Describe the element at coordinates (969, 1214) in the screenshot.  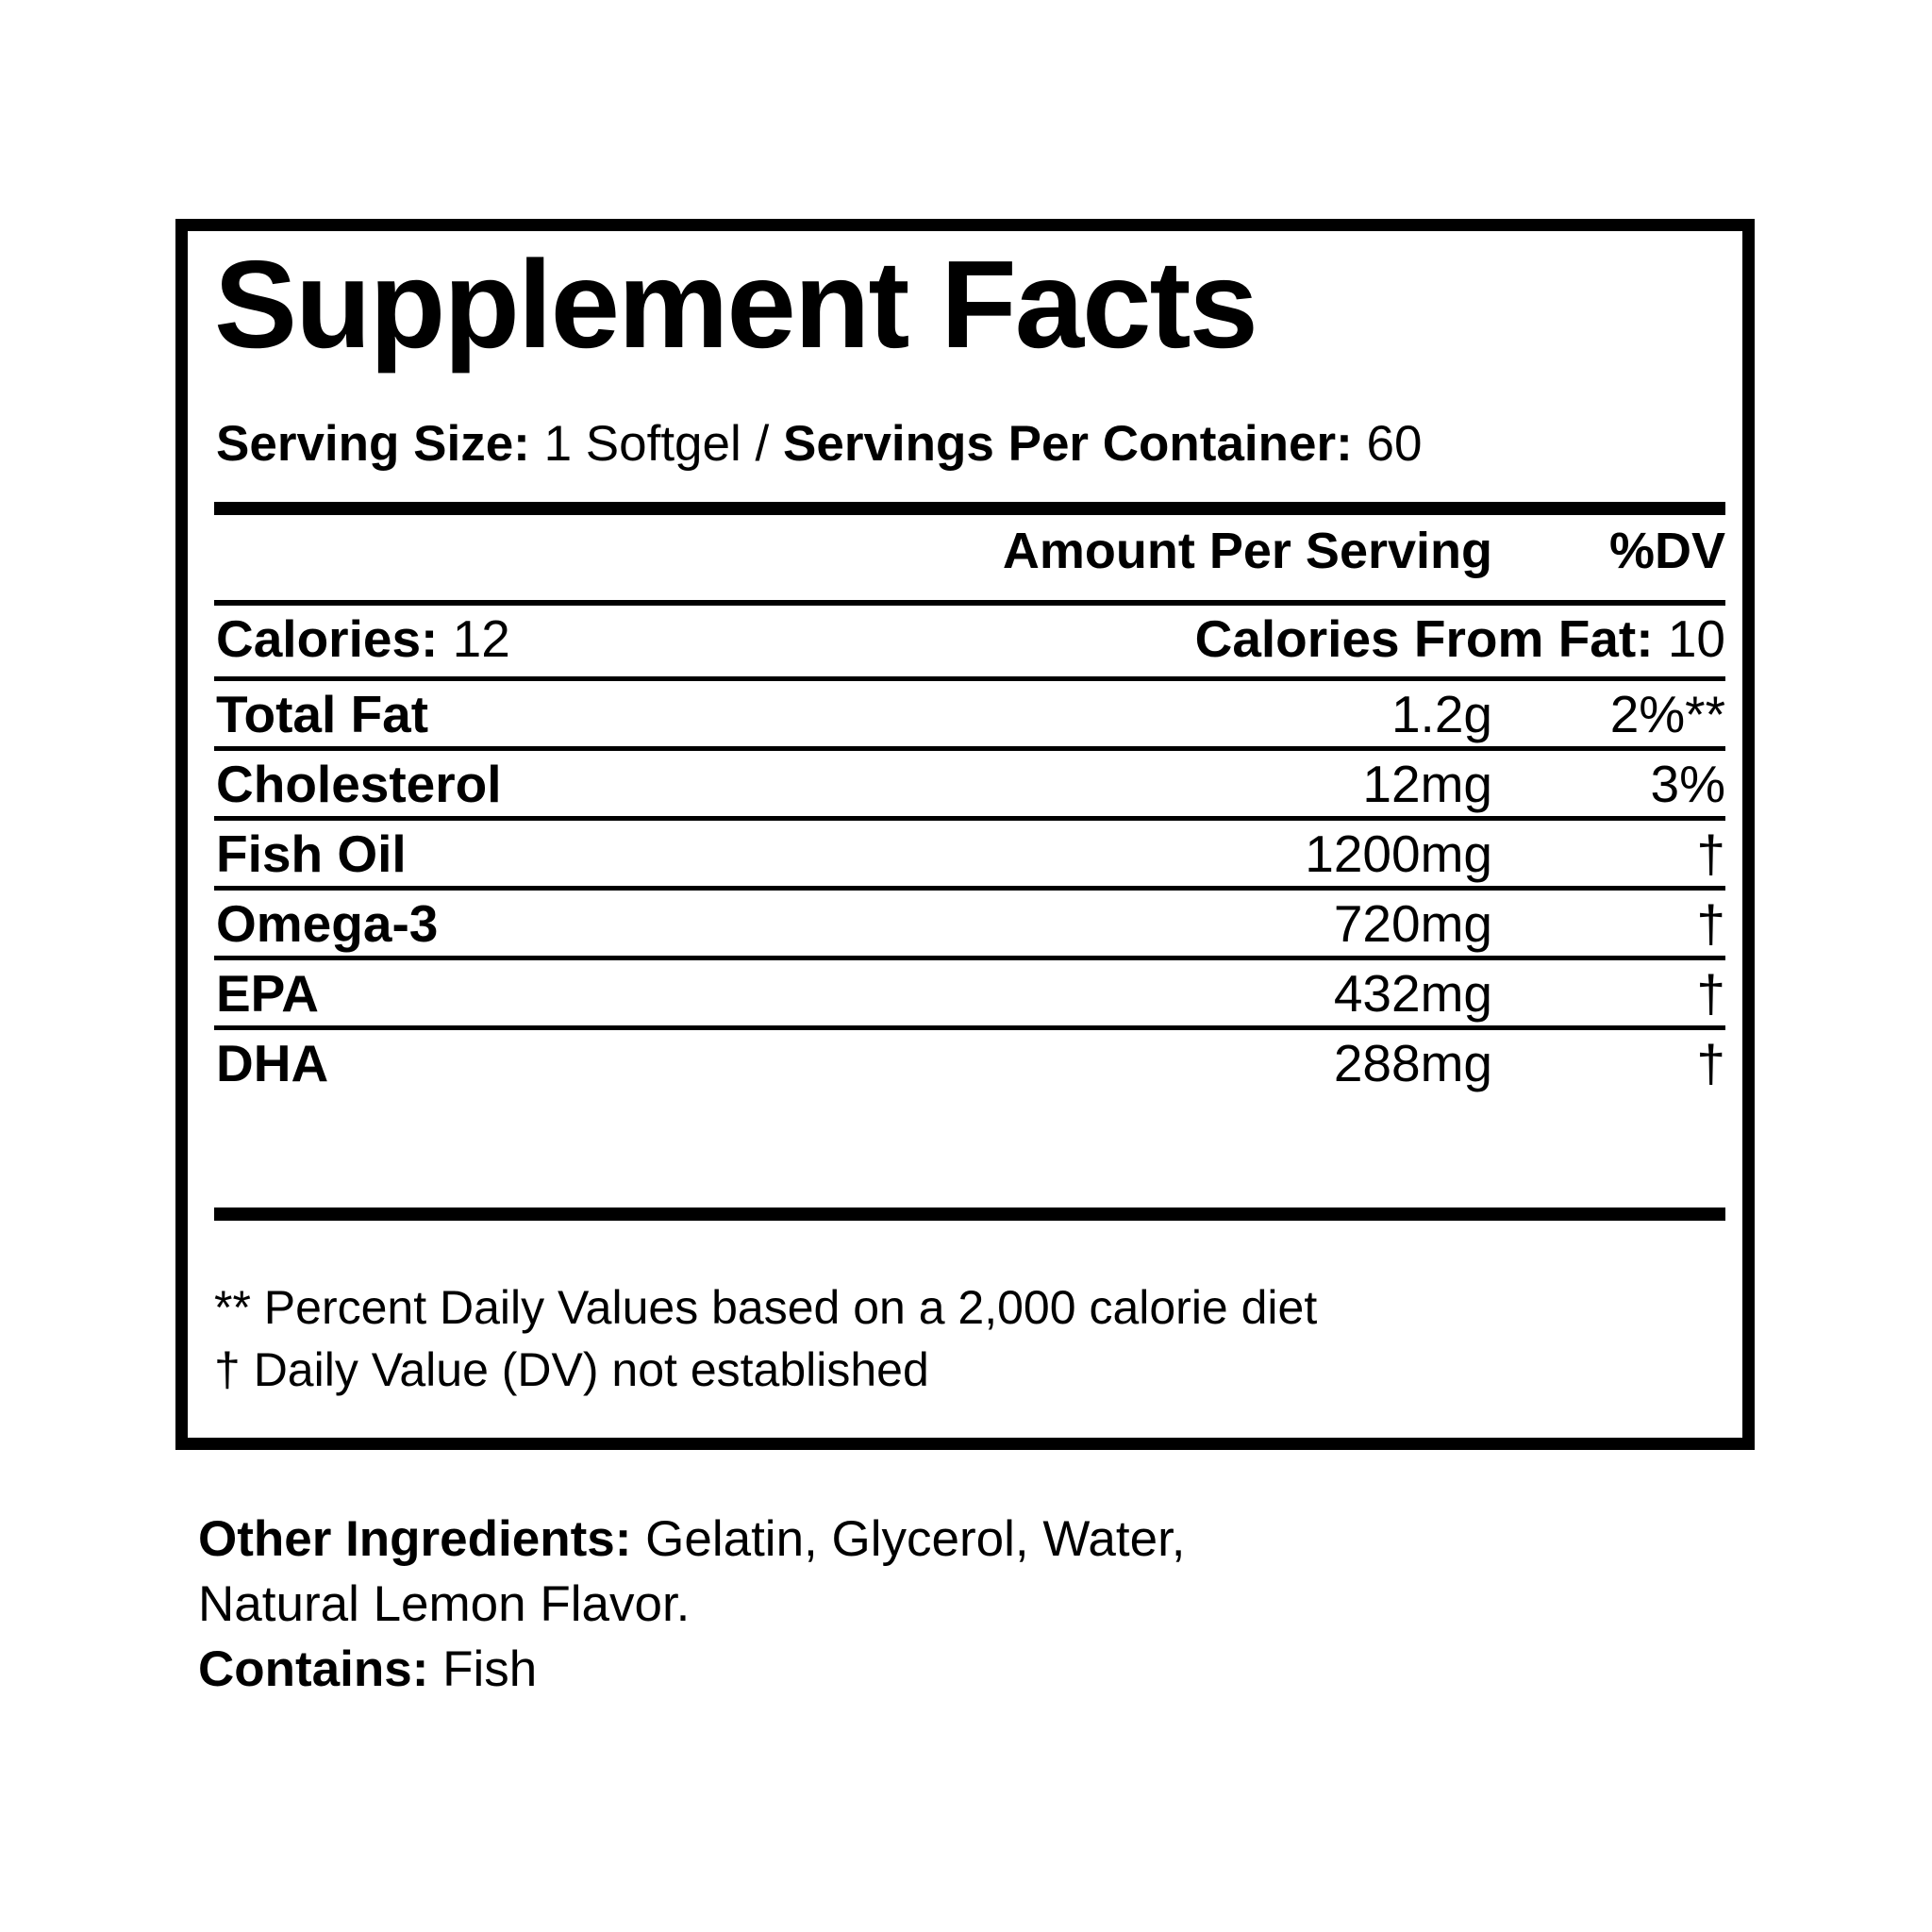
I see `rule-above-footnotes` at that location.